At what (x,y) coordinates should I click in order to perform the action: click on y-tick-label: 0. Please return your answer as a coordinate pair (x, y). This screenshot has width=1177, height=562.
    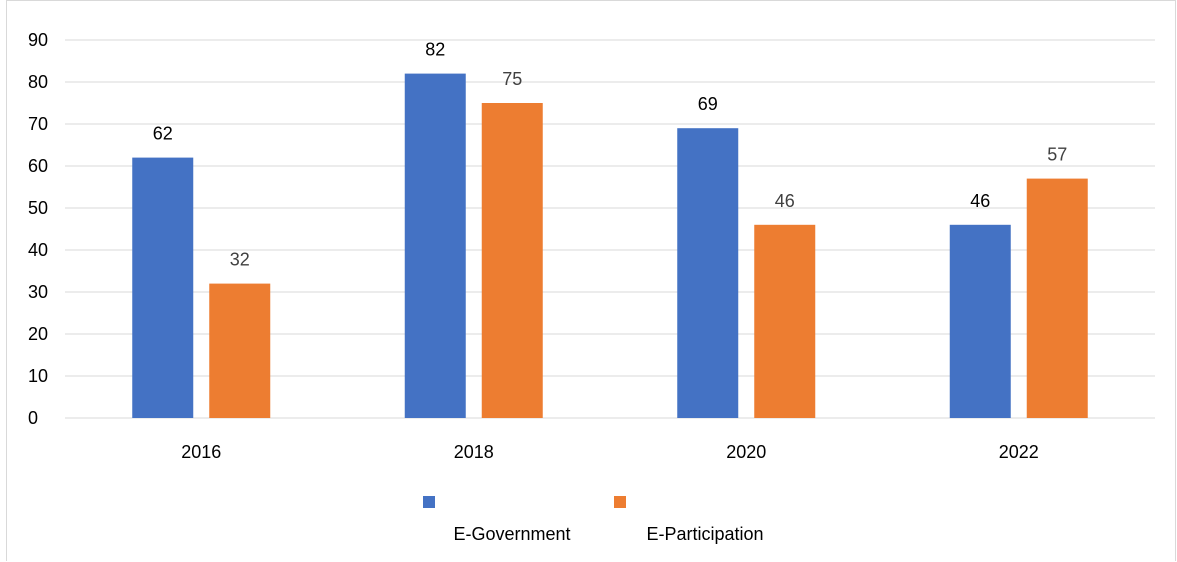
    Looking at the image, I should click on (33, 418).